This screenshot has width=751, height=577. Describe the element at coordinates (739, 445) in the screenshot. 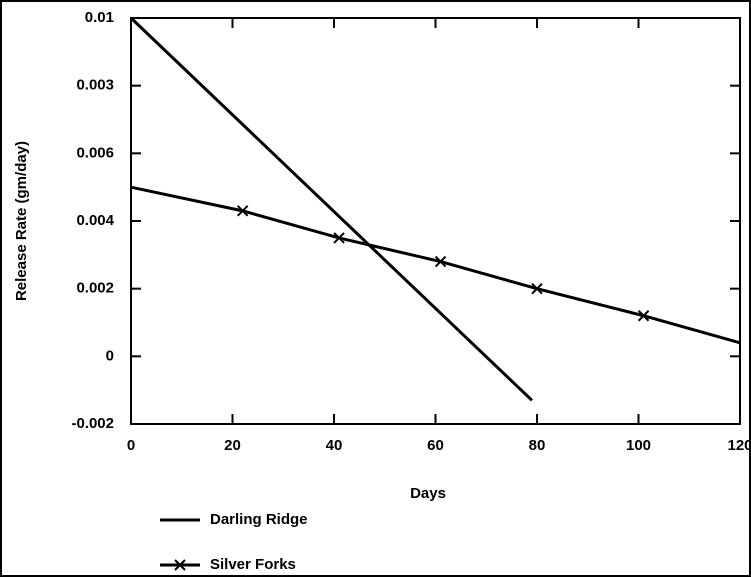

I see `x-tick-label: 120` at that location.